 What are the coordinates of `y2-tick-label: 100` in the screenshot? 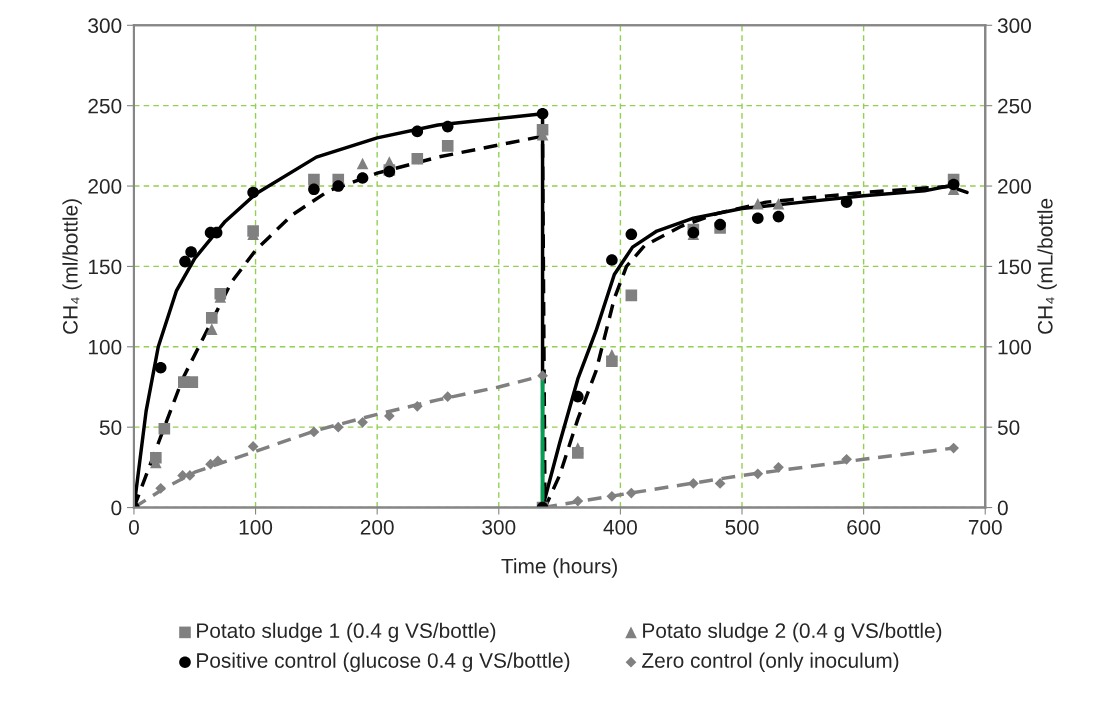 It's located at (1014, 347).